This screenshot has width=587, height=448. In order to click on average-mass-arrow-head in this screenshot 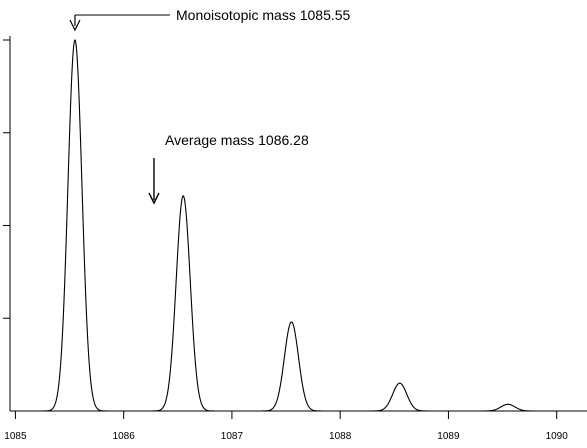, I will do `click(154, 198)`.